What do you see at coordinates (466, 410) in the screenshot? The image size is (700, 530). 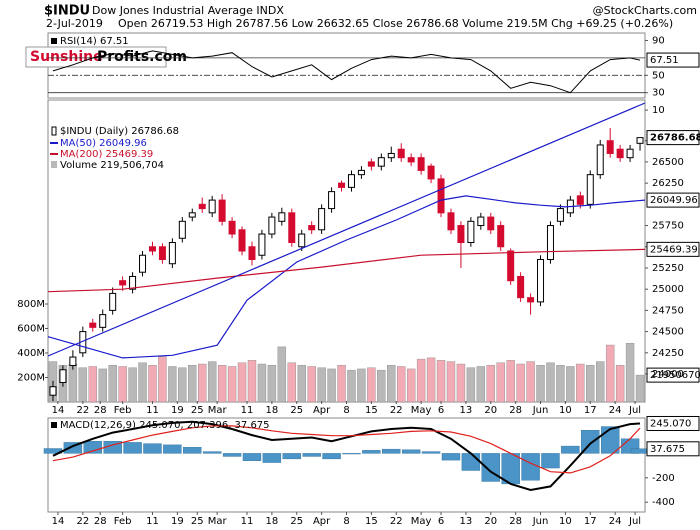 I see `x-tick-label: 13` at bounding box center [466, 410].